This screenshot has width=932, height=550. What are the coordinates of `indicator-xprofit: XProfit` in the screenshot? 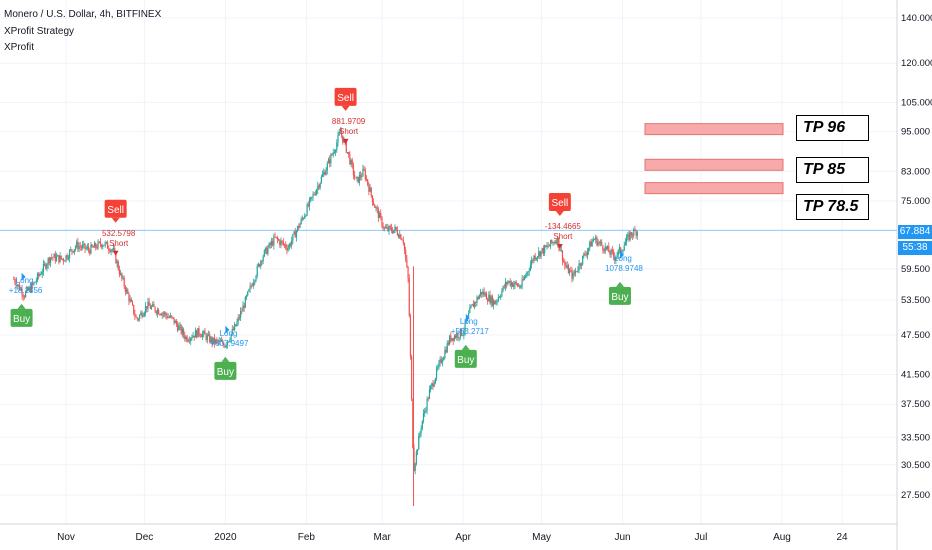 It's located at (19, 47).